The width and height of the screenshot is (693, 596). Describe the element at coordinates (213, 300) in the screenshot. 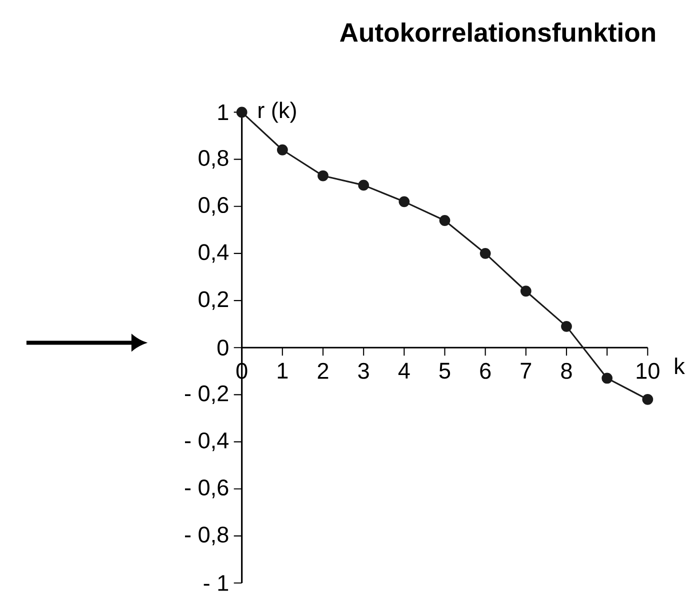

I see `y-tick-label: 0,2` at that location.